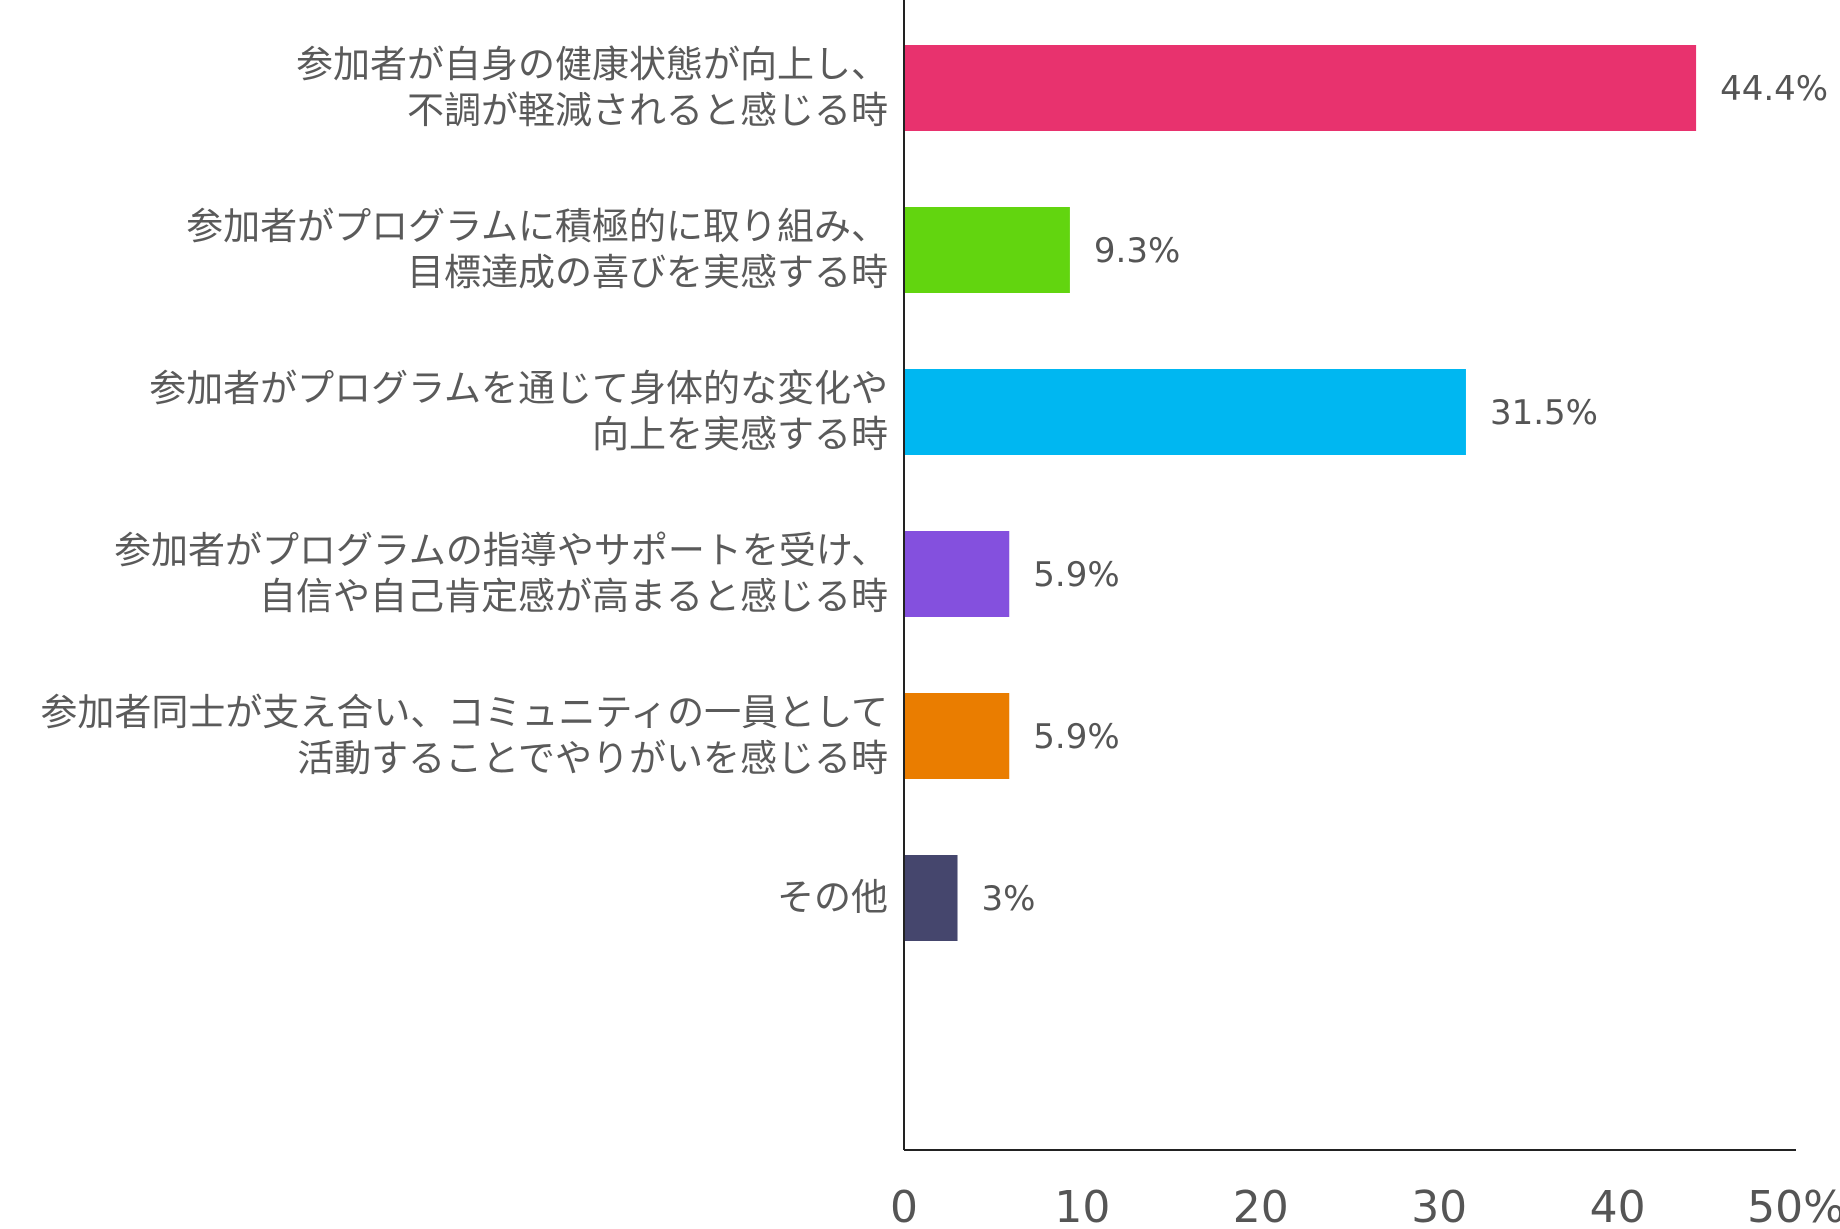 Image resolution: width=1840 pixels, height=1229 pixels. Describe the element at coordinates (501, 550) in the screenshot. I see `category-label-4-line-1: 参加者がプログラムの指導やサポートを受け、` at that location.